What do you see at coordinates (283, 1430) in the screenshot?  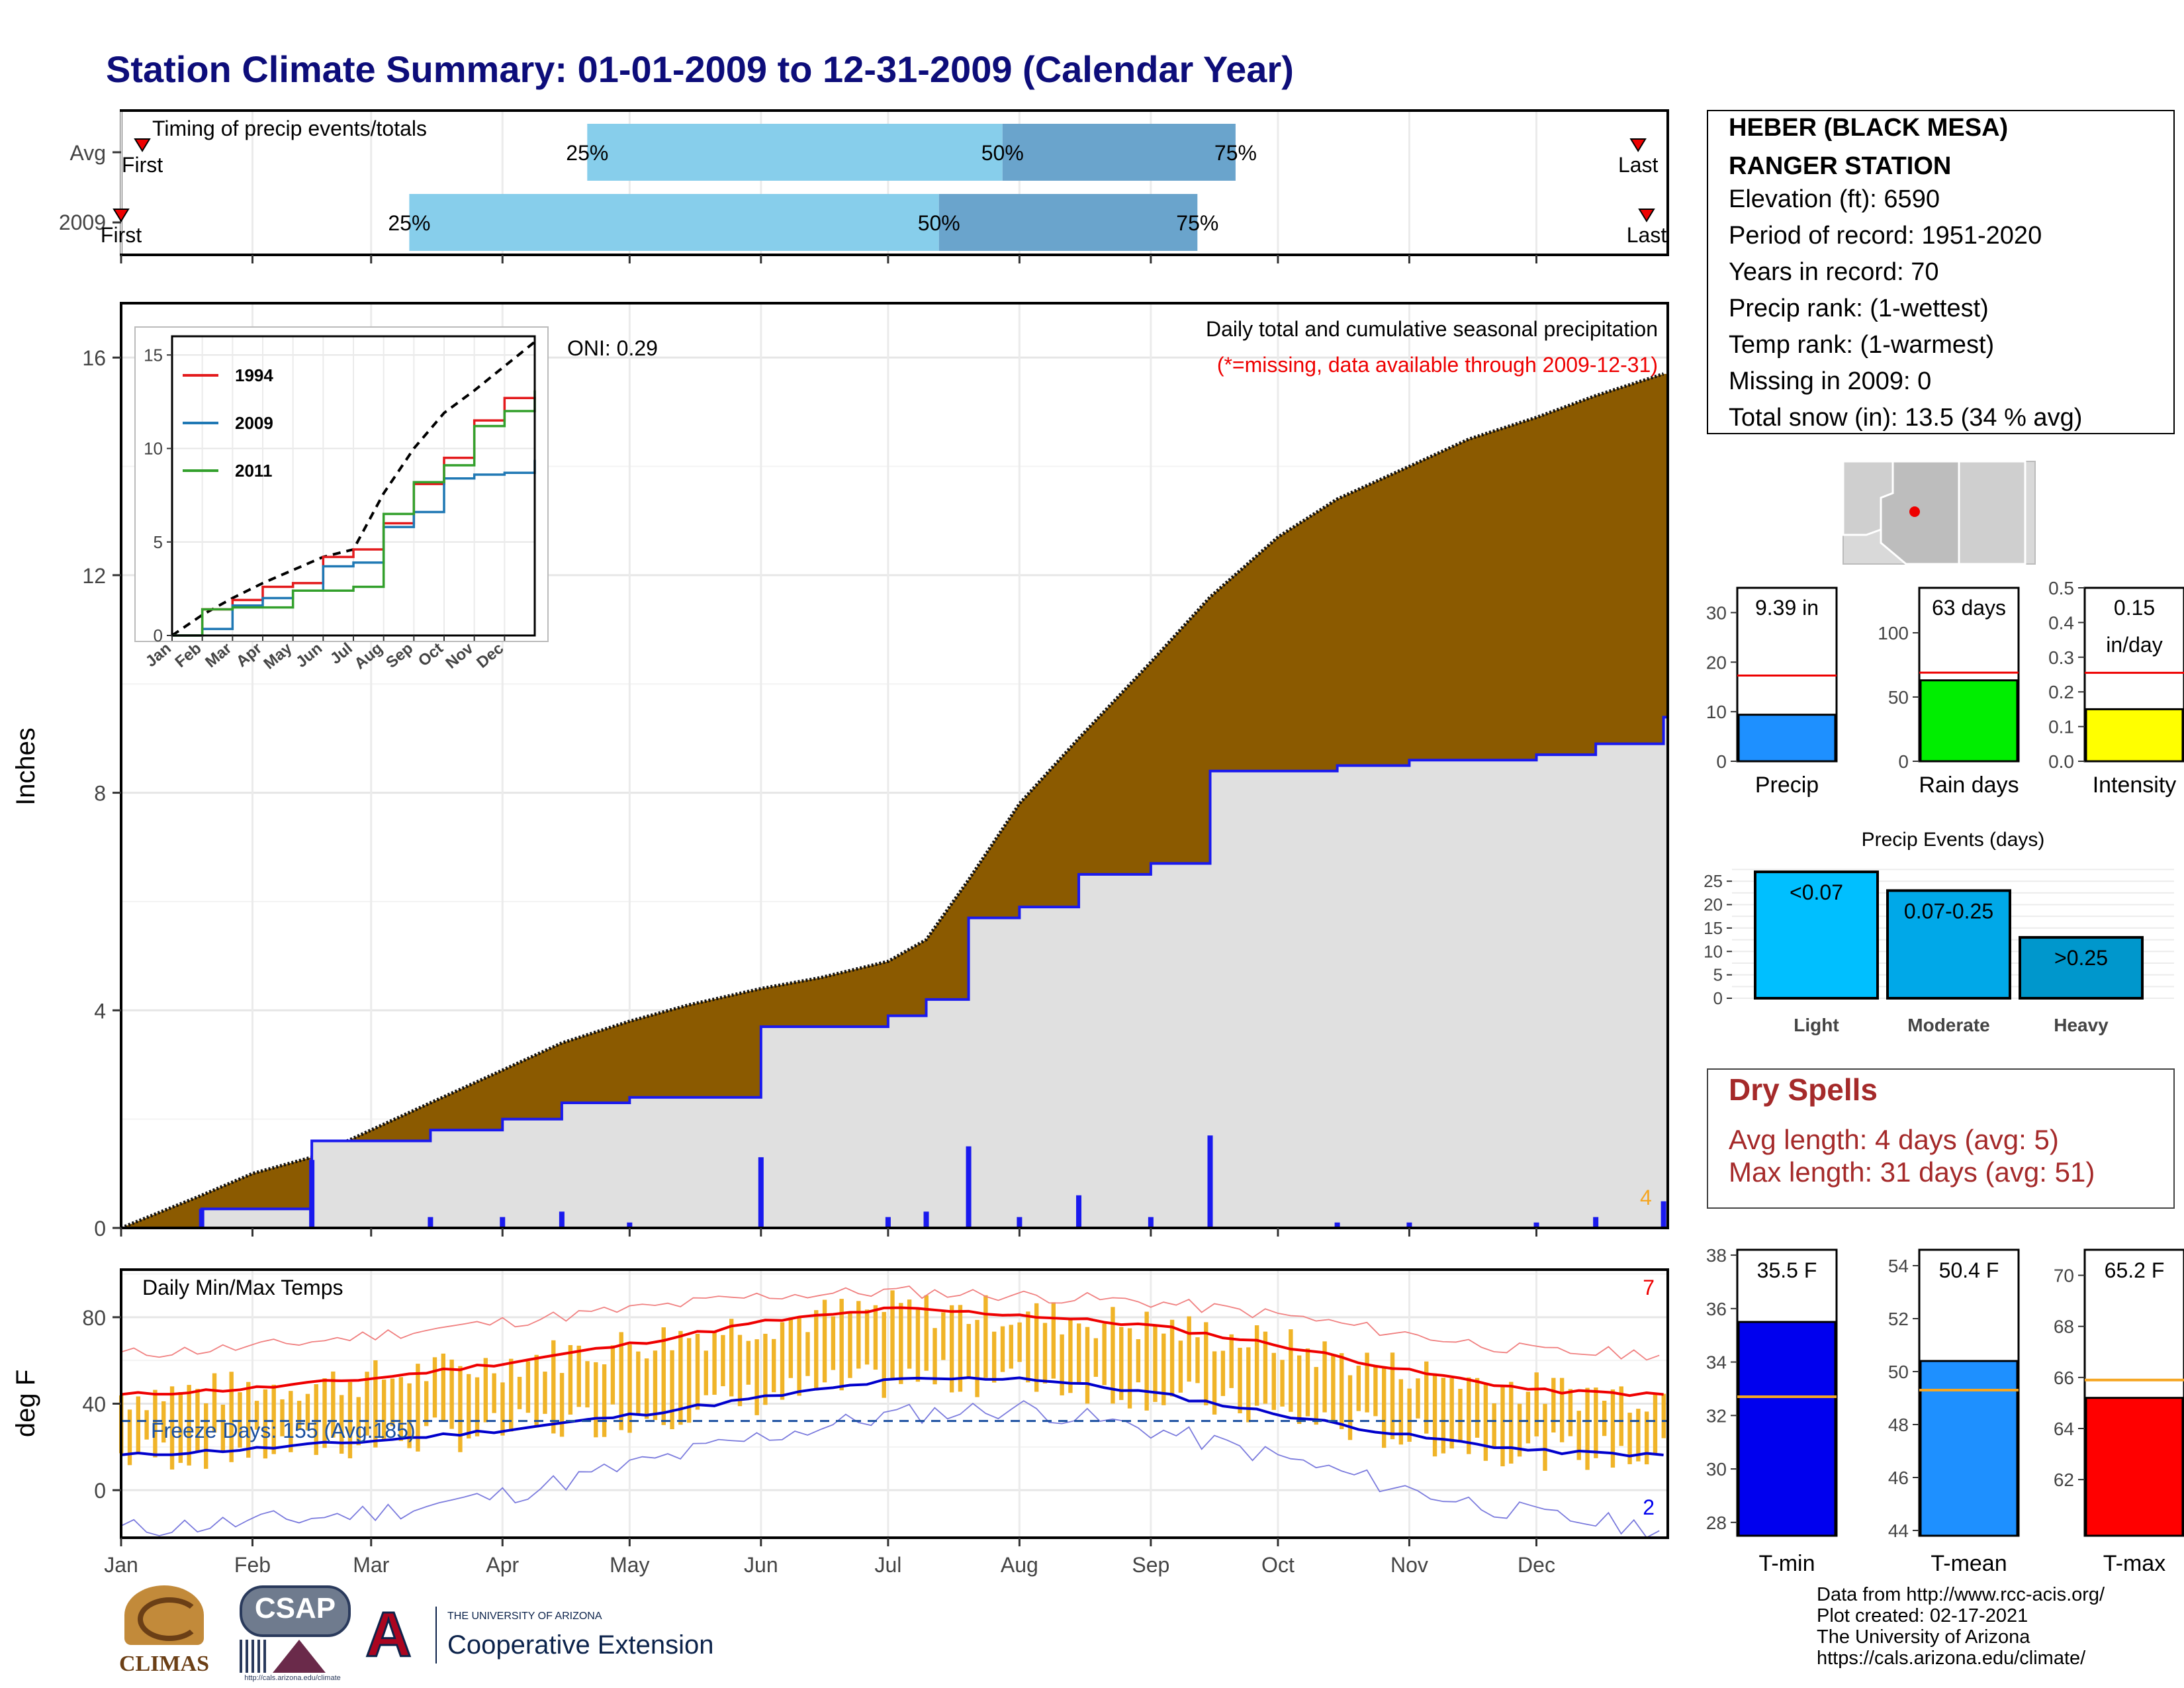 I see `freeze-days-label: Freeze Days: 155 (Avg:185)` at bounding box center [283, 1430].